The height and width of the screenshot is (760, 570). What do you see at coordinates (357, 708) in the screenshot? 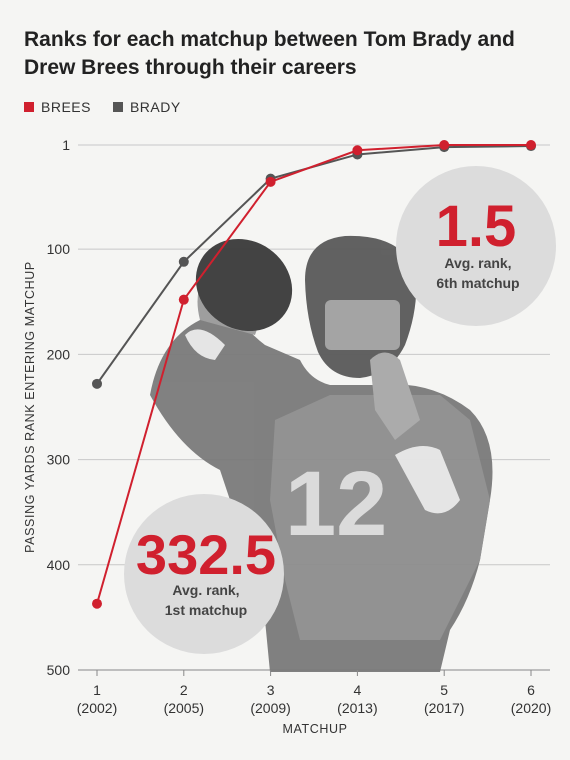
I see `x-tick-sublabel: (2013)` at bounding box center [357, 708].